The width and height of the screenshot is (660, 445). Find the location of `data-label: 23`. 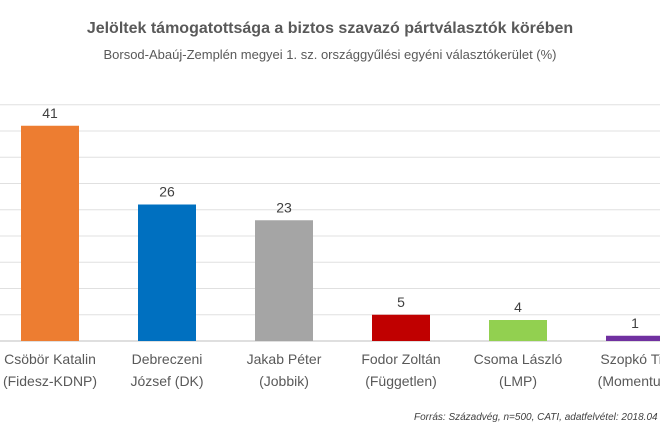

data-label: 23 is located at coordinates (284, 207).